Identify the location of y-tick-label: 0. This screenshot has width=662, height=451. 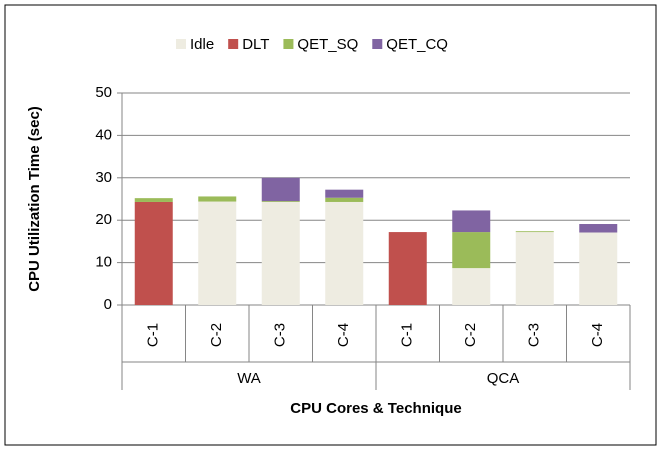
(108, 304).